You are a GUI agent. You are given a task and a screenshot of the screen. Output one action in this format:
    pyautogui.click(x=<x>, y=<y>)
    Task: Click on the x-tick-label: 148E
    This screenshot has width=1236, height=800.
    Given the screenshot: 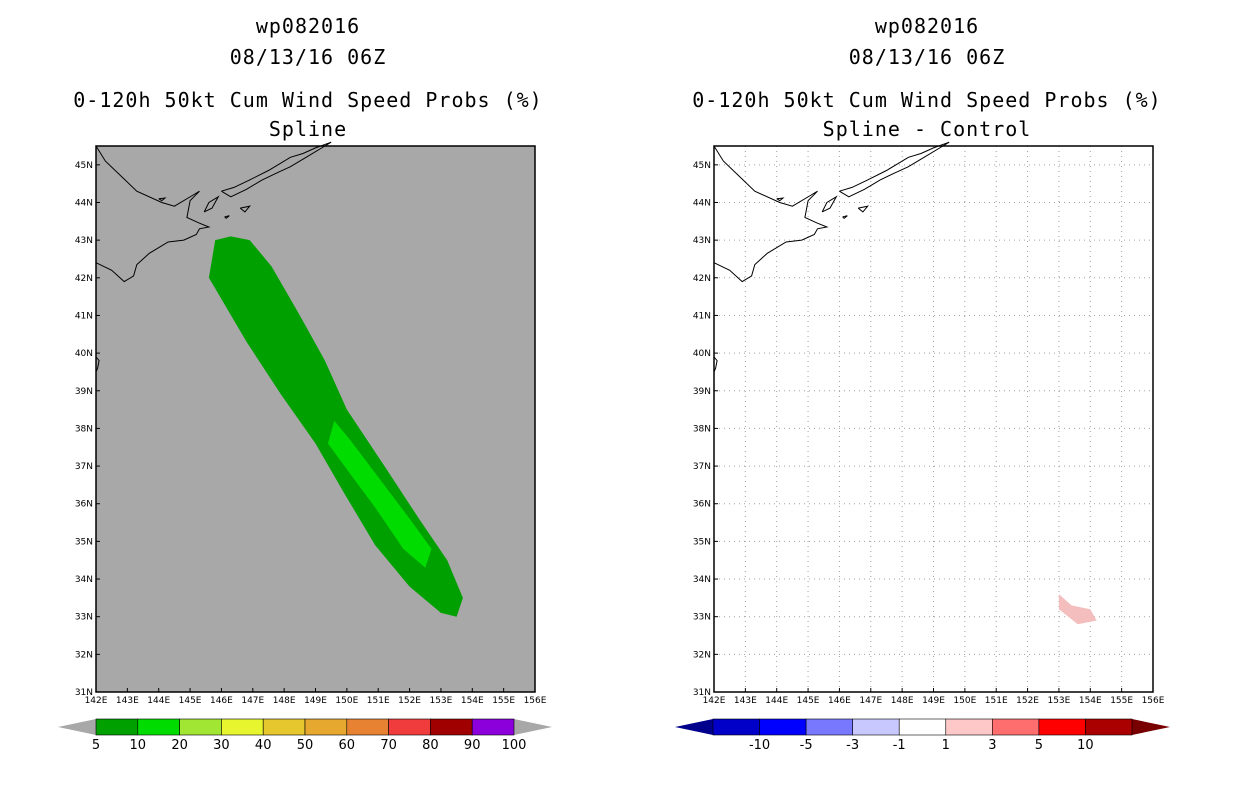 What is the action you would take?
    pyautogui.click(x=284, y=701)
    